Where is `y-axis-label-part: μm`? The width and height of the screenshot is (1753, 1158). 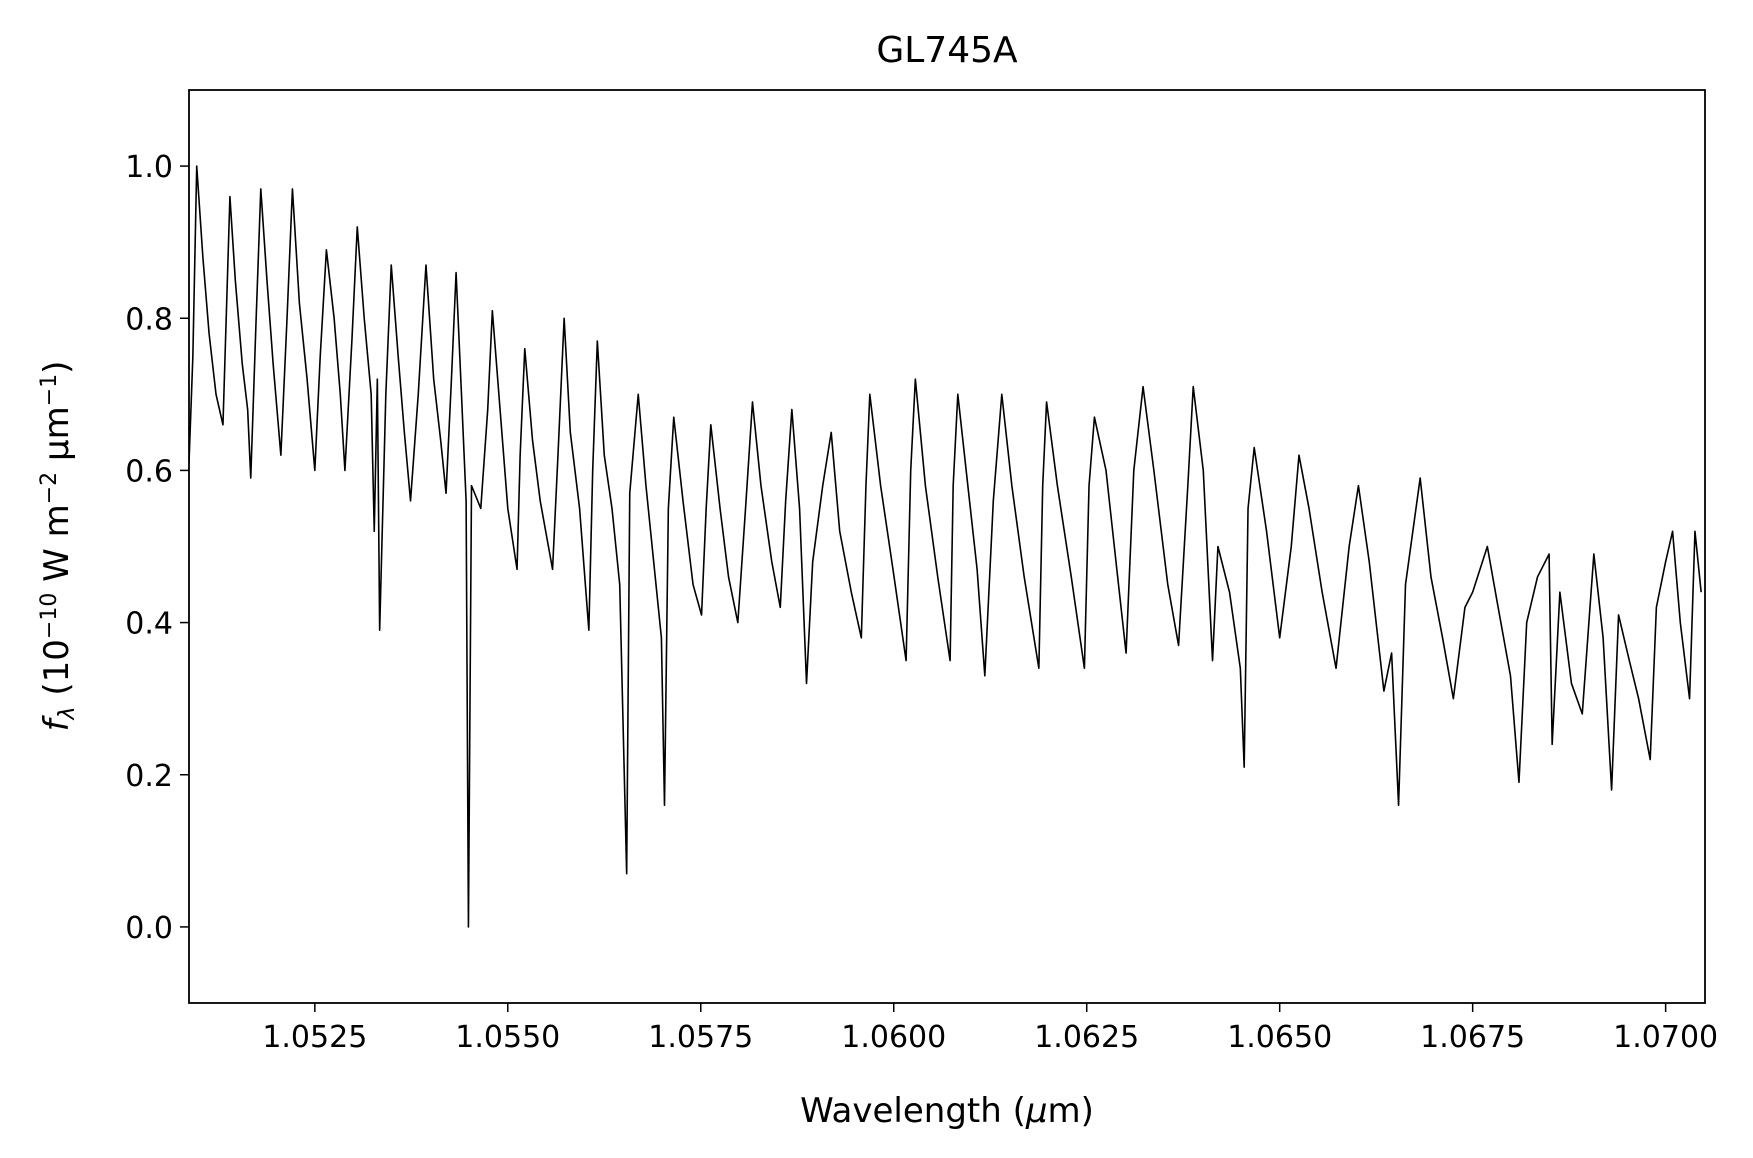 y-axis-label-part: μm is located at coordinates (57, 439).